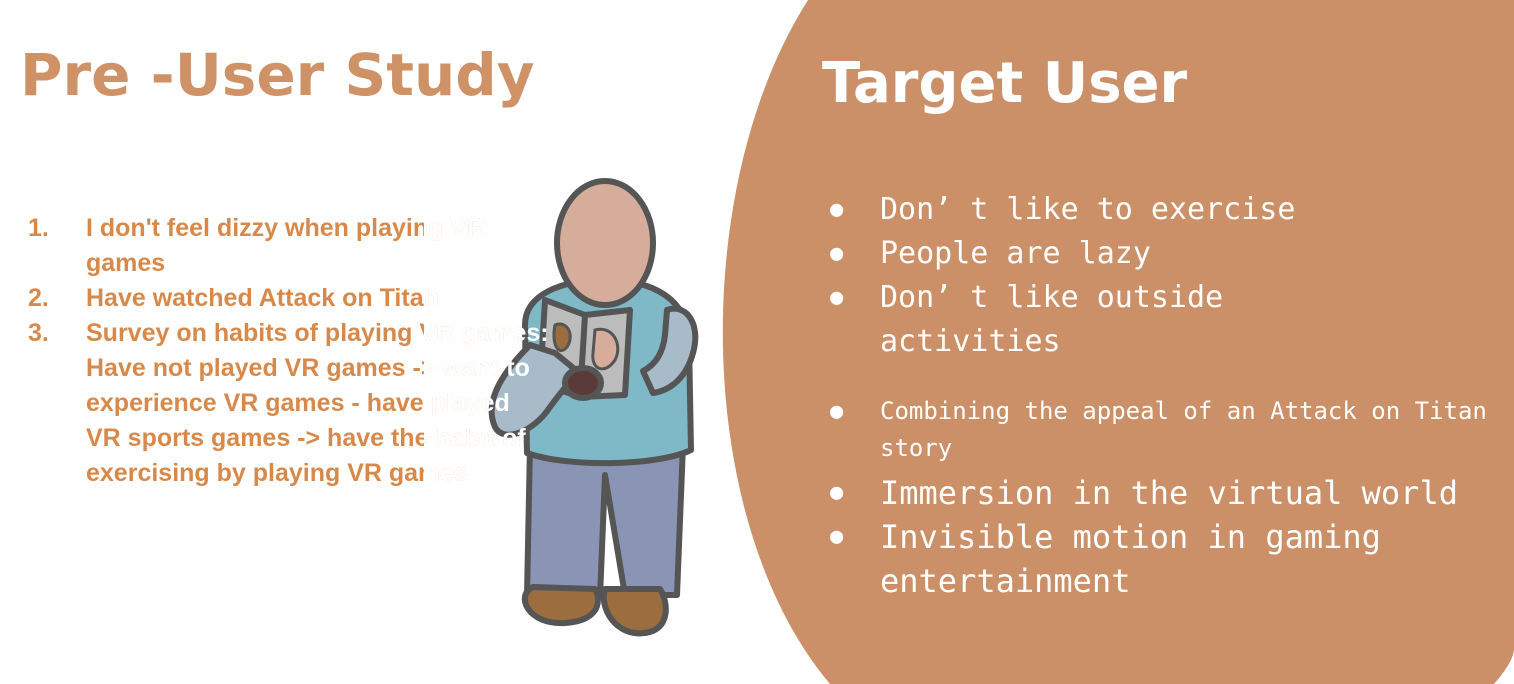 Image resolution: width=1514 pixels, height=684 pixels. I want to click on target-item-exercise: ● Don’ t like to exercise, so click(1162, 210).